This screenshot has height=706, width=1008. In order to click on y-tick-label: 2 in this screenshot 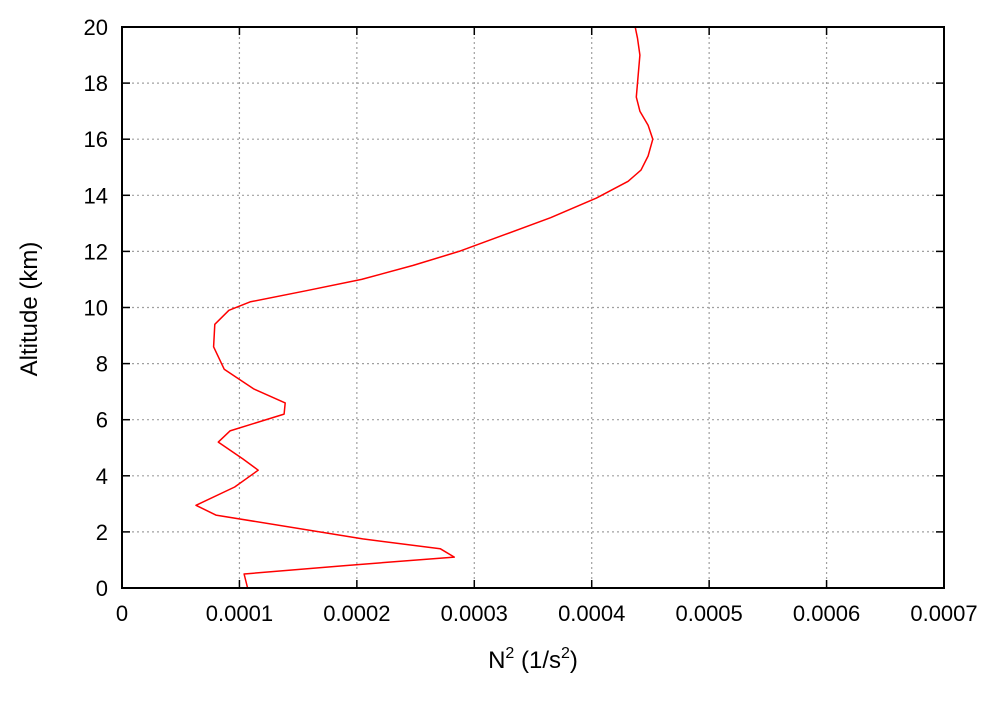, I will do `click(102, 532)`.